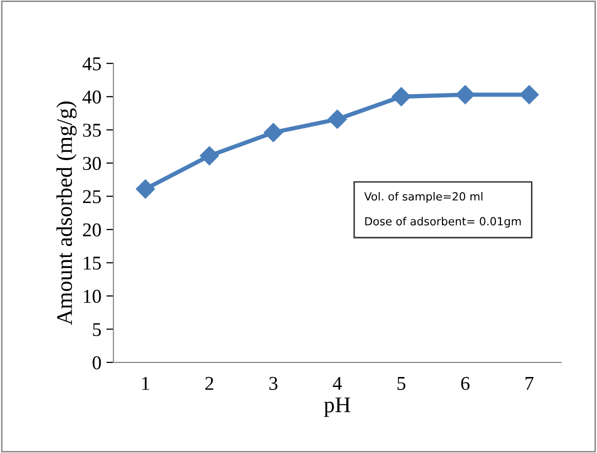 The height and width of the screenshot is (453, 597). I want to click on x-tick-label: 6, so click(465, 383).